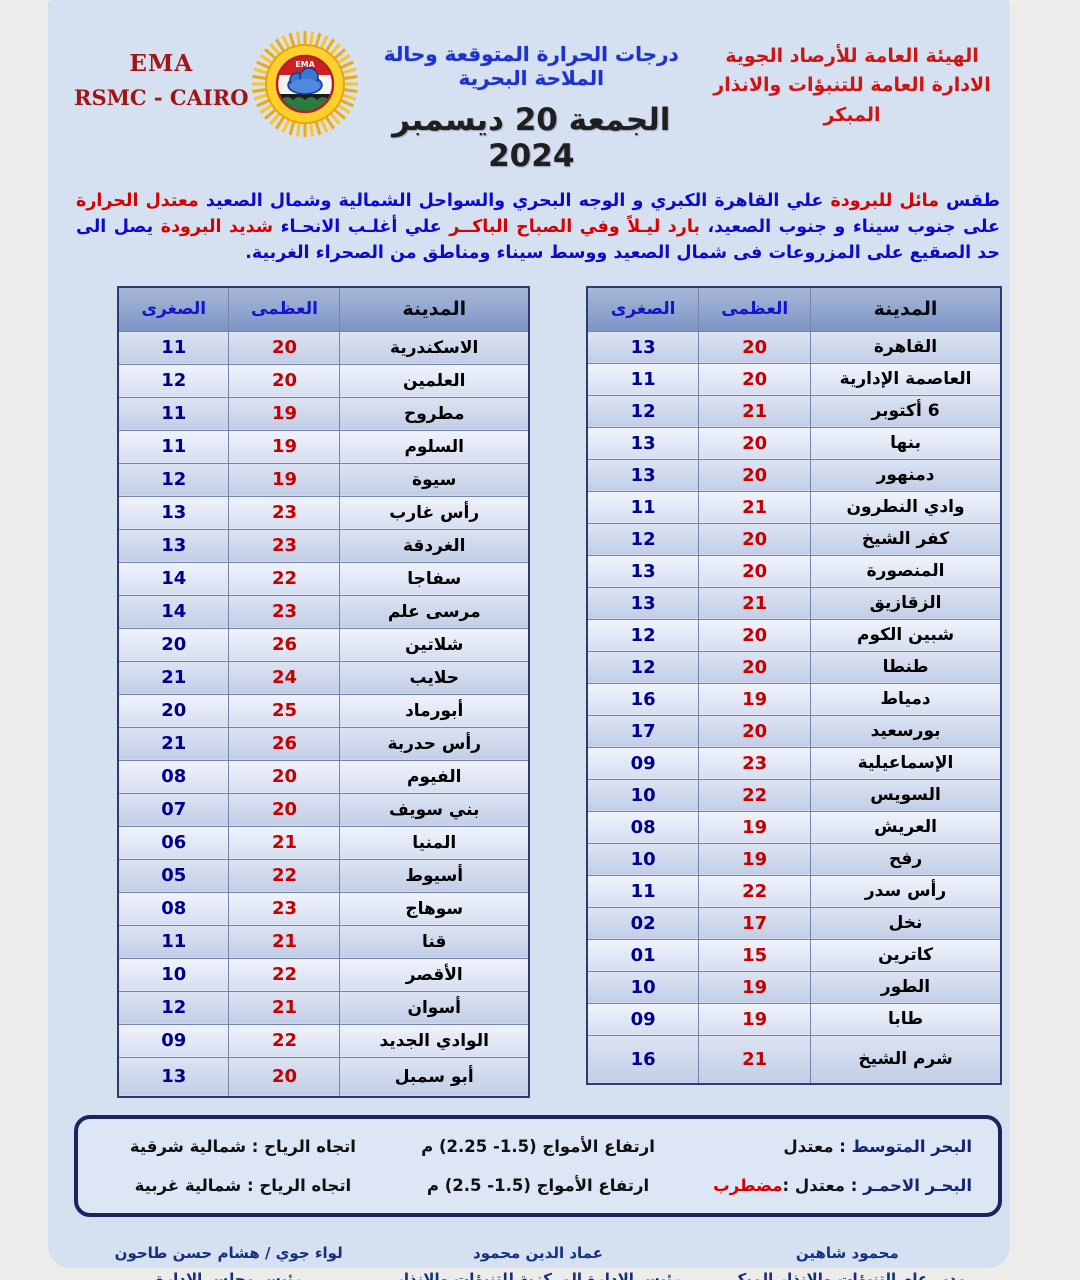  I want to click on table-row: 6 أكتوبر 21 12, so click(794, 411).